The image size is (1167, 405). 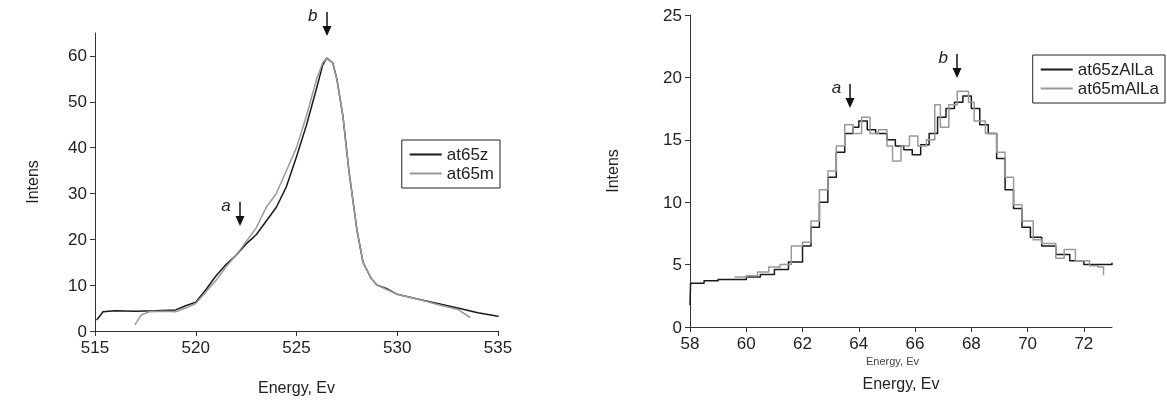 What do you see at coordinates (915, 343) in the screenshot?
I see `x-tick-label: 66` at bounding box center [915, 343].